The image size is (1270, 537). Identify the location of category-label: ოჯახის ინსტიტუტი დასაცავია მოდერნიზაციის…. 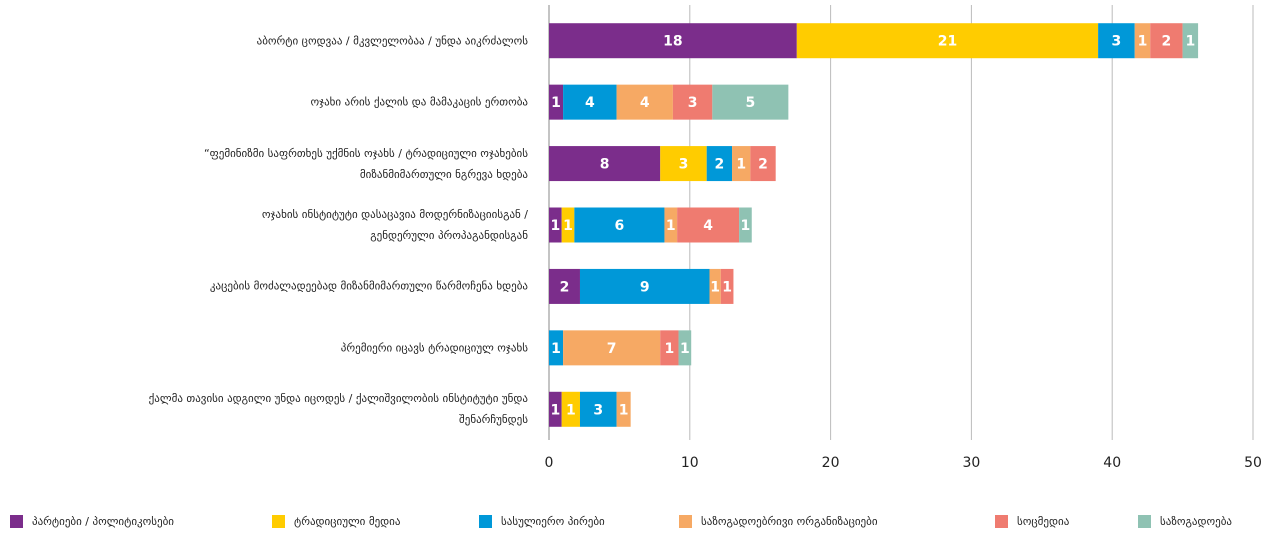
(394, 225).